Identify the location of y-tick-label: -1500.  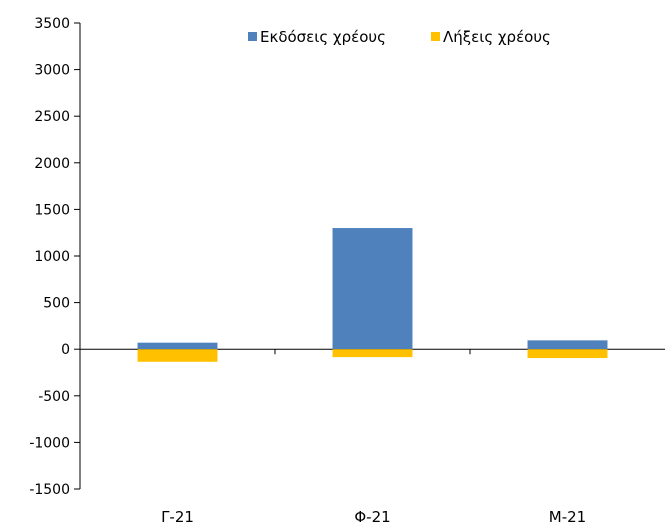
(49, 490).